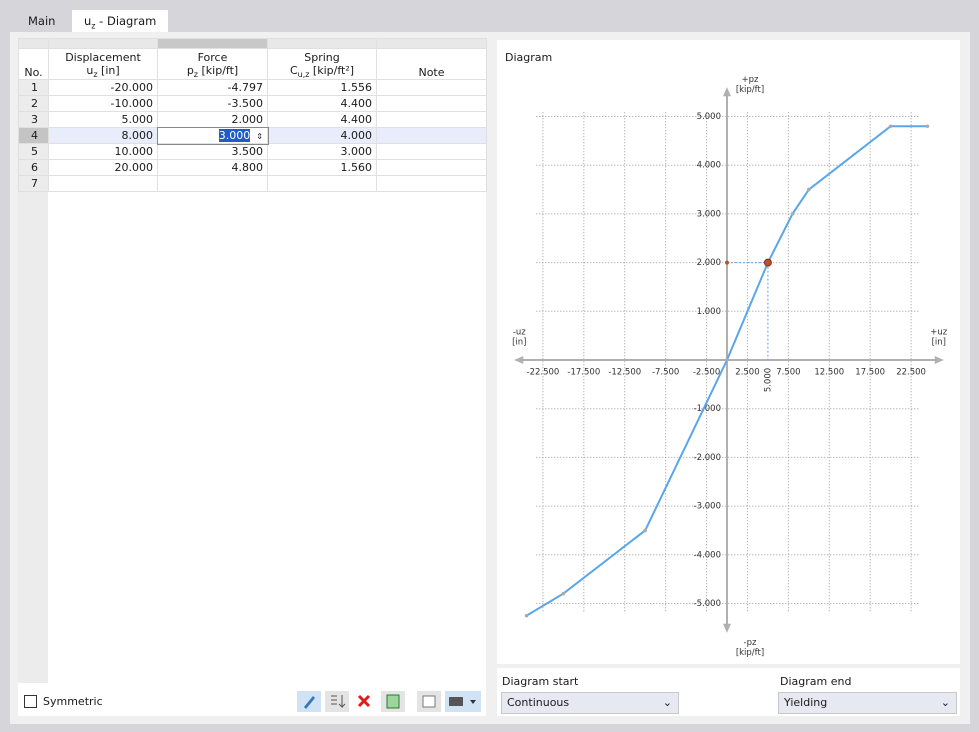  I want to click on header-sub: u,z, so click(303, 74).